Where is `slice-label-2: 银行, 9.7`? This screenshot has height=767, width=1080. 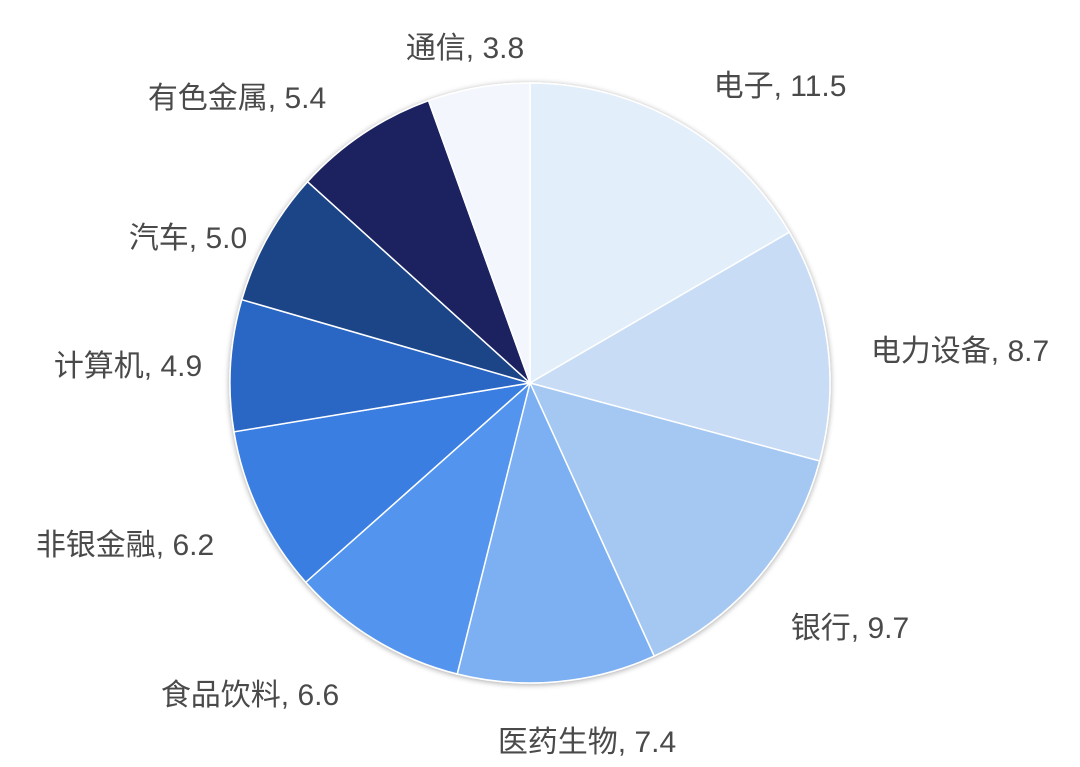 slice-label-2: 银行, 9.7 is located at coordinates (850, 628).